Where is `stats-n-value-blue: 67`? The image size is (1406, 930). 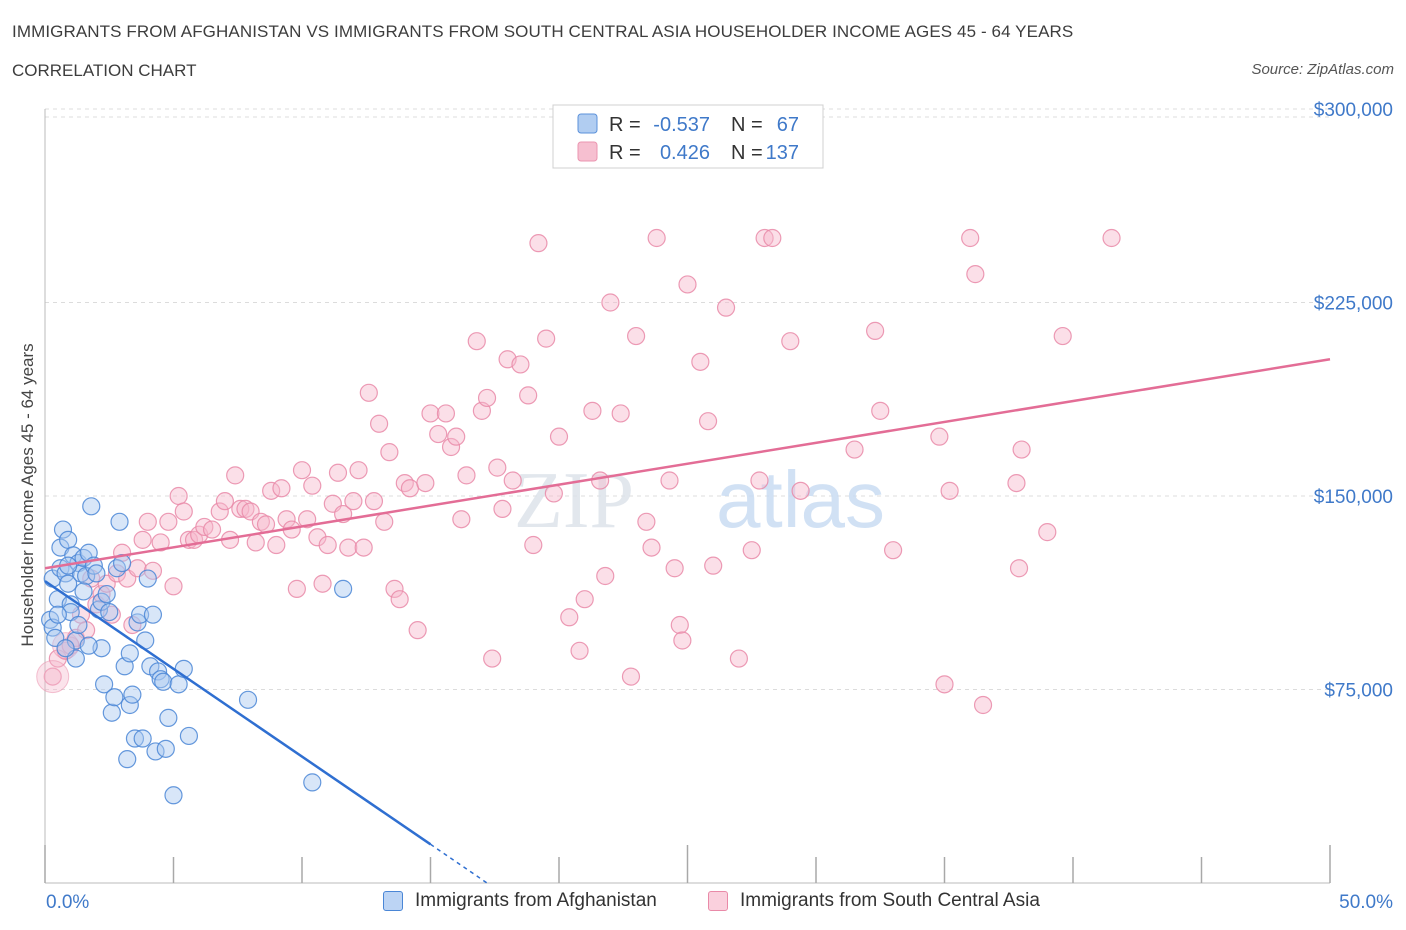 stats-n-value-blue: 67 is located at coordinates (788, 125).